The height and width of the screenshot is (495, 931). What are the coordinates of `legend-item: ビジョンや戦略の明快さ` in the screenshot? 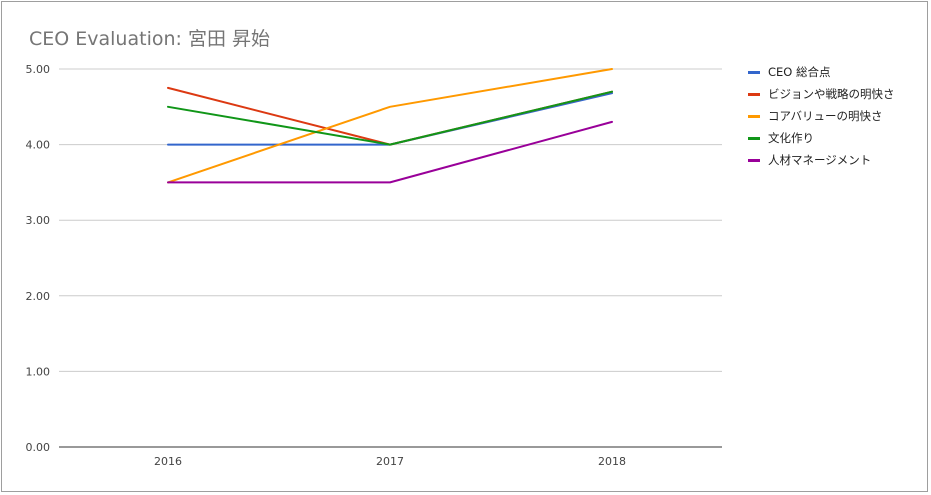 It's located at (821, 94).